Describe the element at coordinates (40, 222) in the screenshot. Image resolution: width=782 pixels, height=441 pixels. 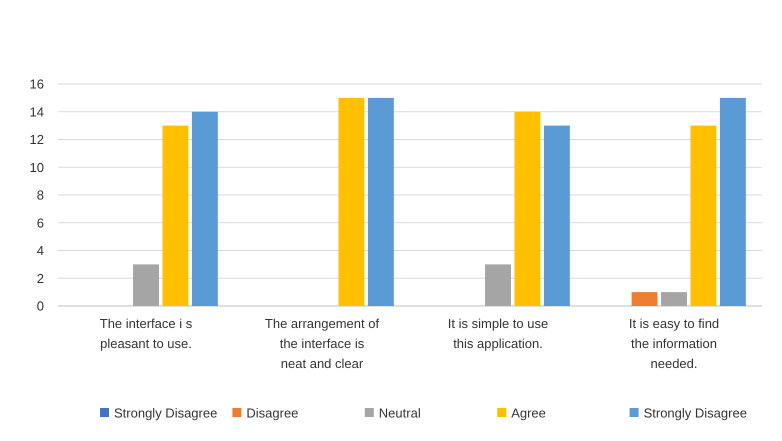
I see `y-tick-label: 6` at that location.